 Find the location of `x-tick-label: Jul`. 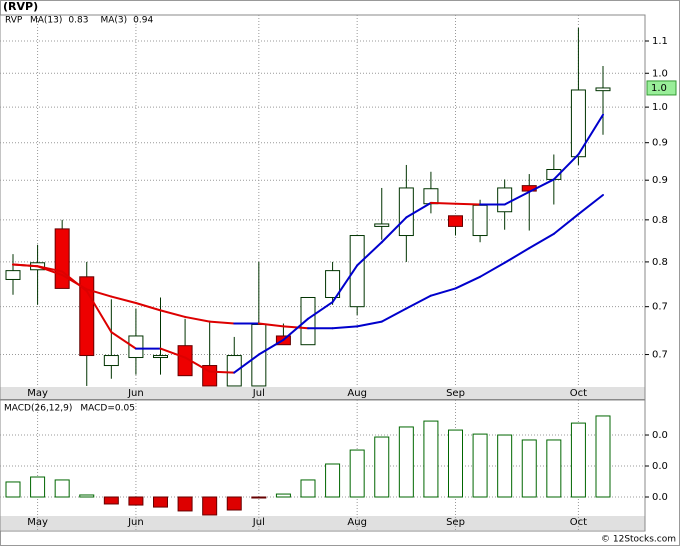

x-tick-label: Jul is located at coordinates (258, 522).